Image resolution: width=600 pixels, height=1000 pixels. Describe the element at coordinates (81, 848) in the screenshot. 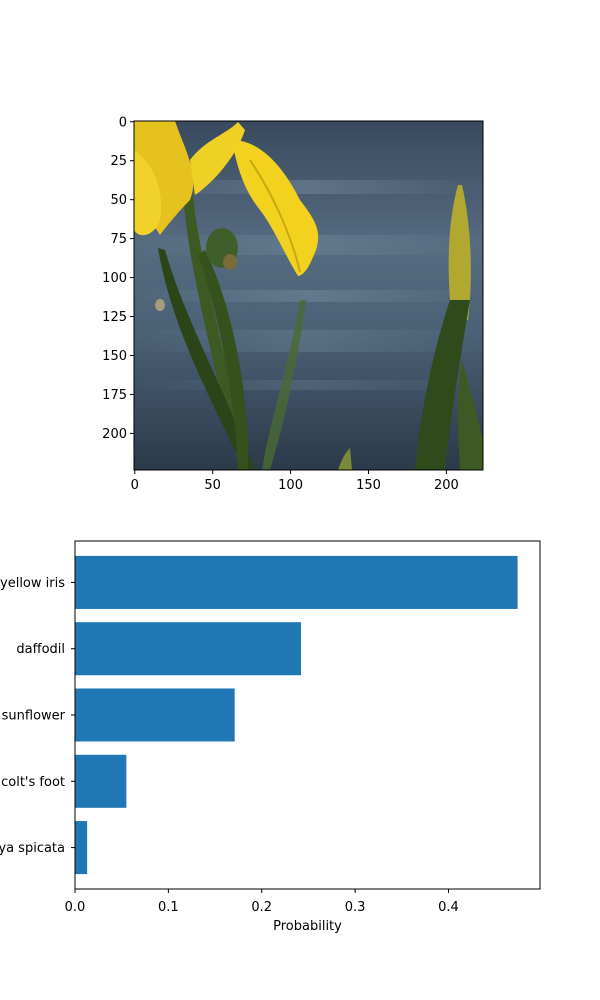

I see `bar-ya-spicata` at that location.